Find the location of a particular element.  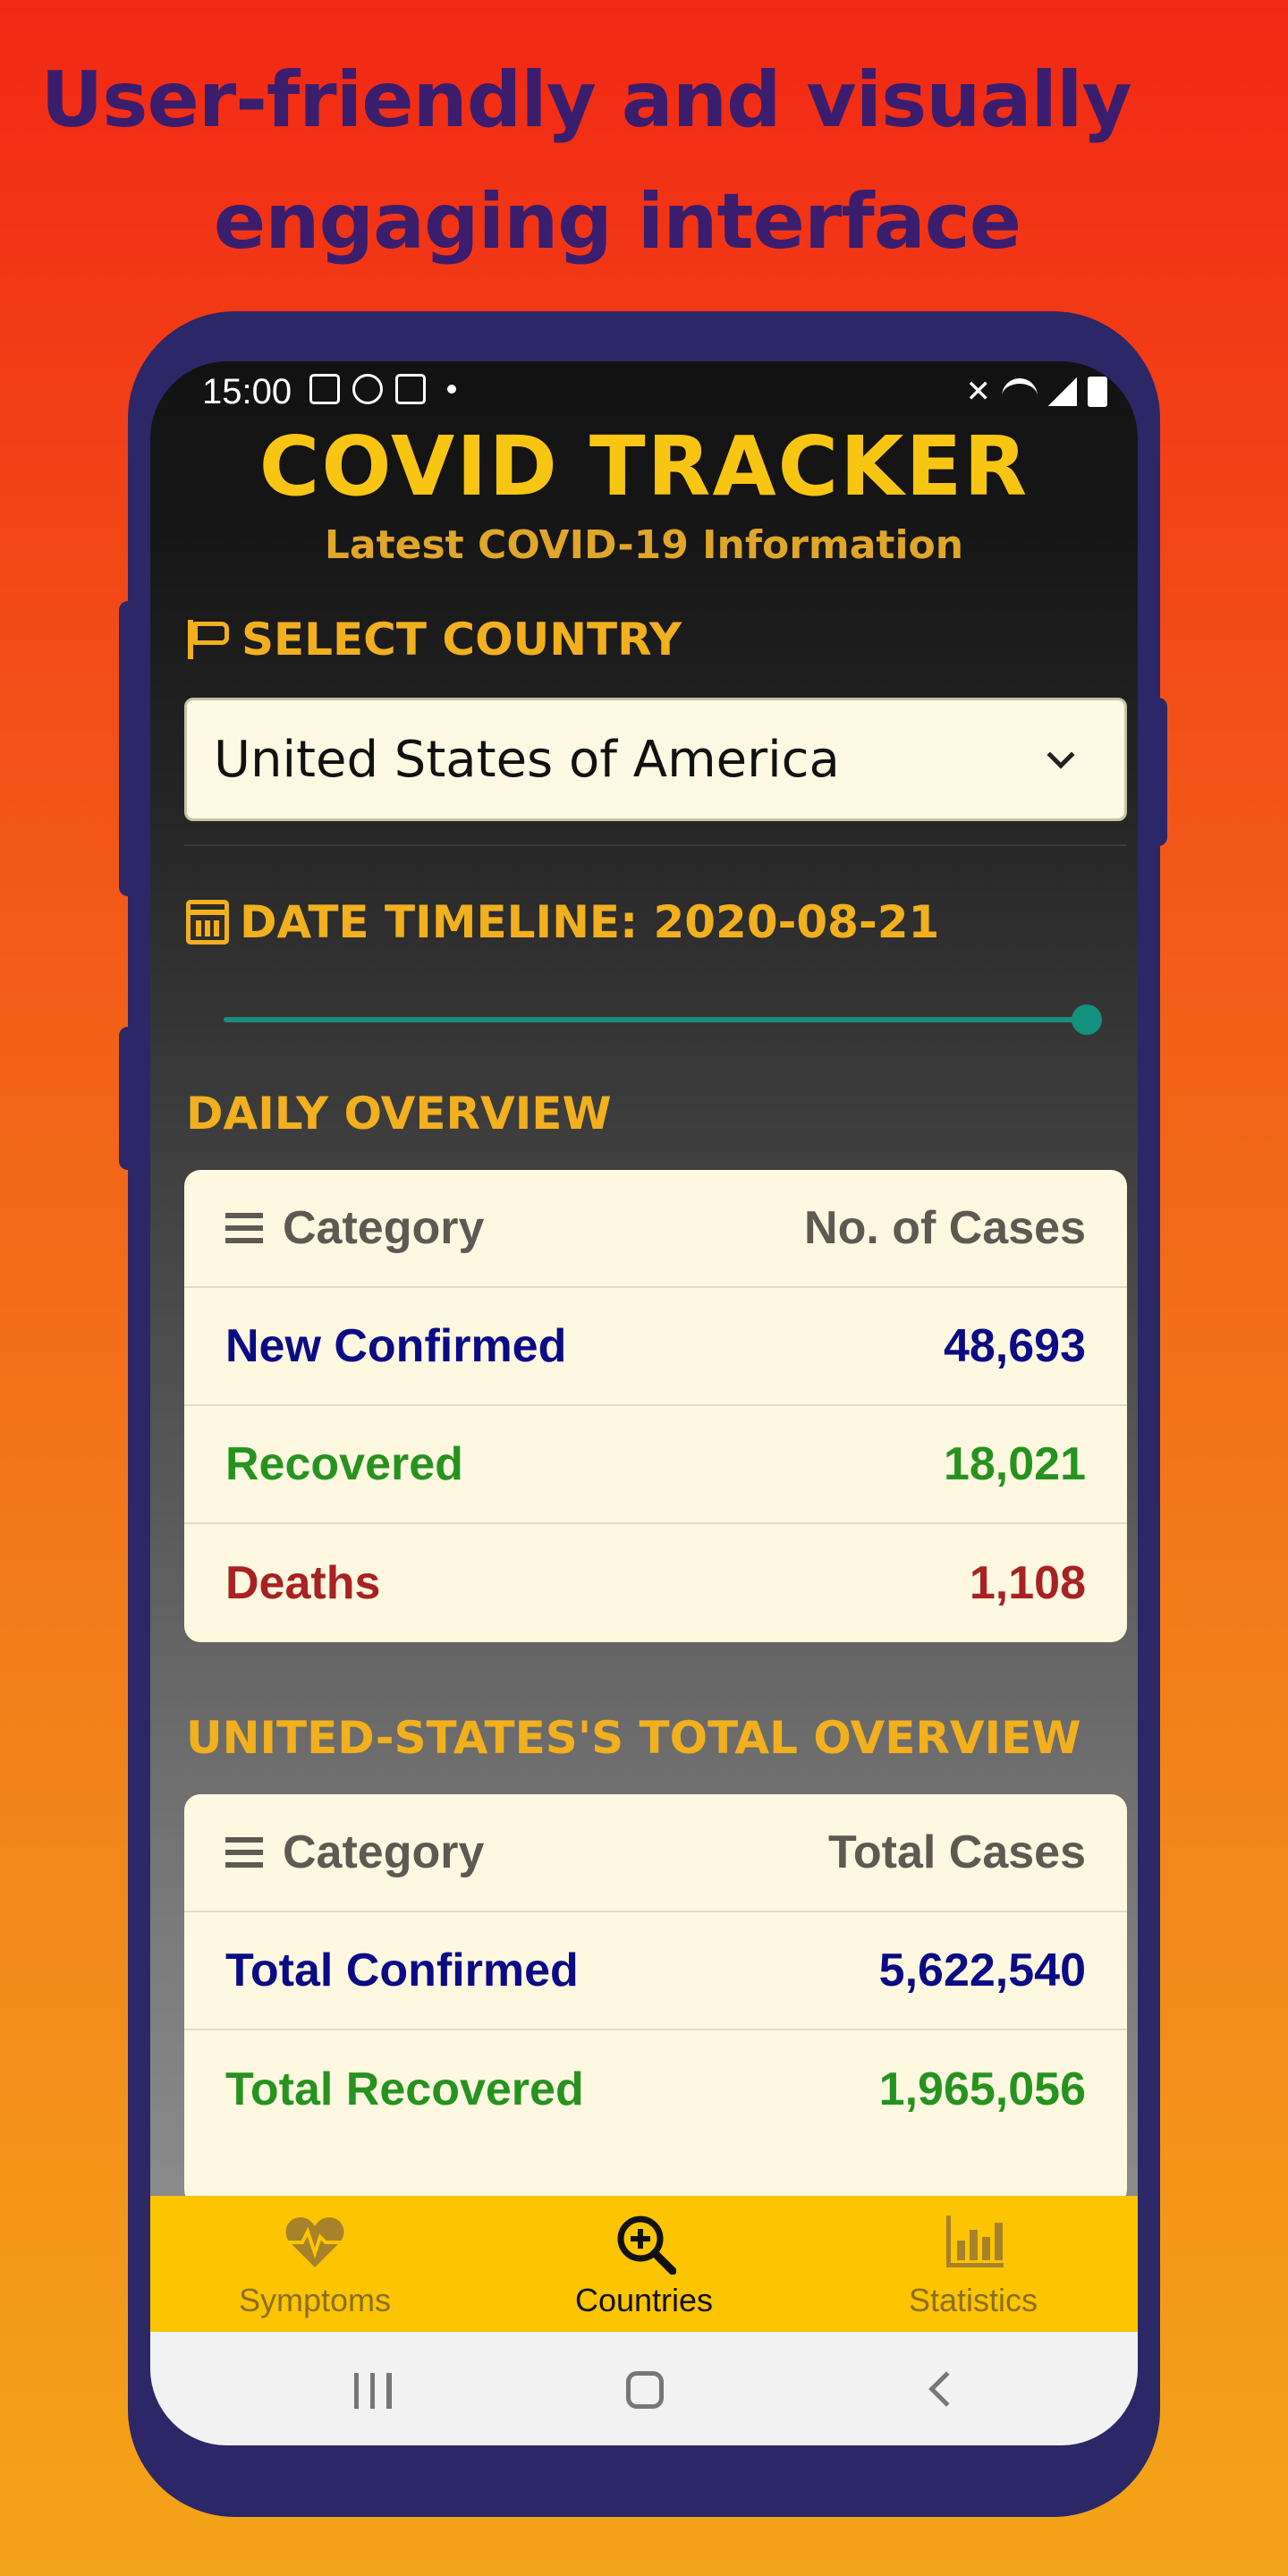

table-header: Category No. of Cases is located at coordinates (655, 1229).